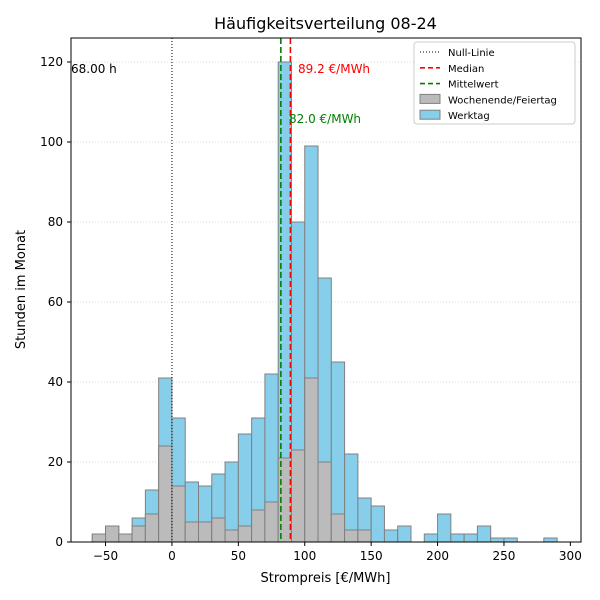 This screenshot has height=600, width=600. What do you see at coordinates (51, 62) in the screenshot?
I see `y-tick-label: 120` at bounding box center [51, 62].